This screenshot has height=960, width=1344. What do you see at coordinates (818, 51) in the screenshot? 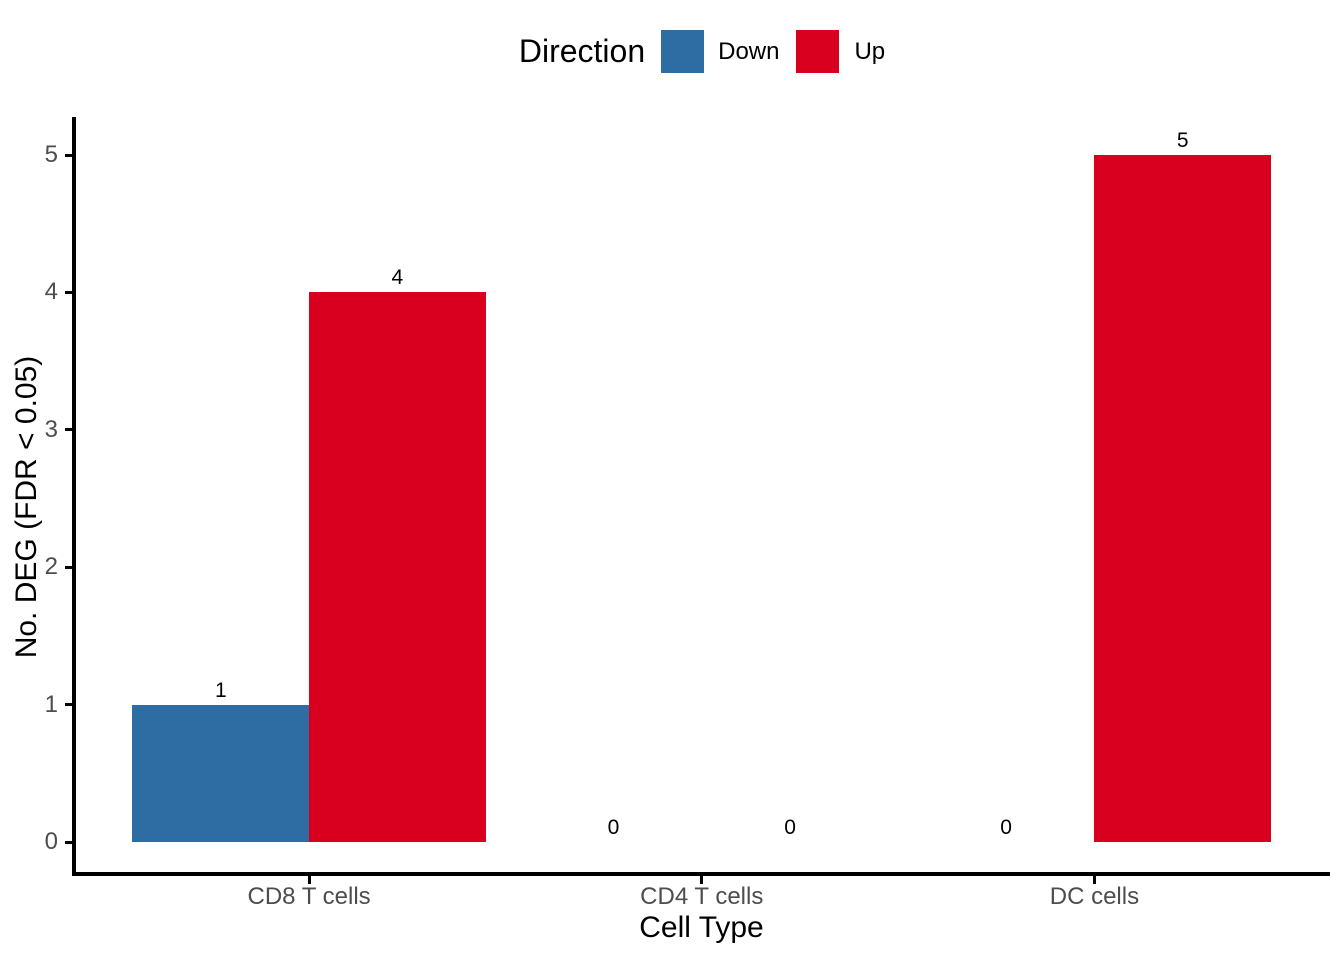
I see `legend-swatch-up-icon` at bounding box center [818, 51].